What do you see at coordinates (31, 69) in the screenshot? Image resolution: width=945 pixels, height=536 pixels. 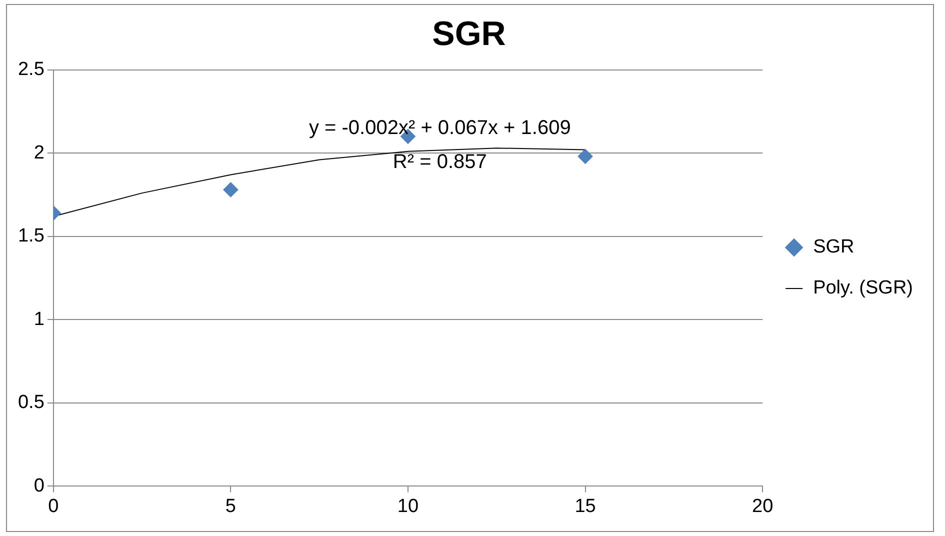 I see `y-tick-label: 2.5` at bounding box center [31, 69].